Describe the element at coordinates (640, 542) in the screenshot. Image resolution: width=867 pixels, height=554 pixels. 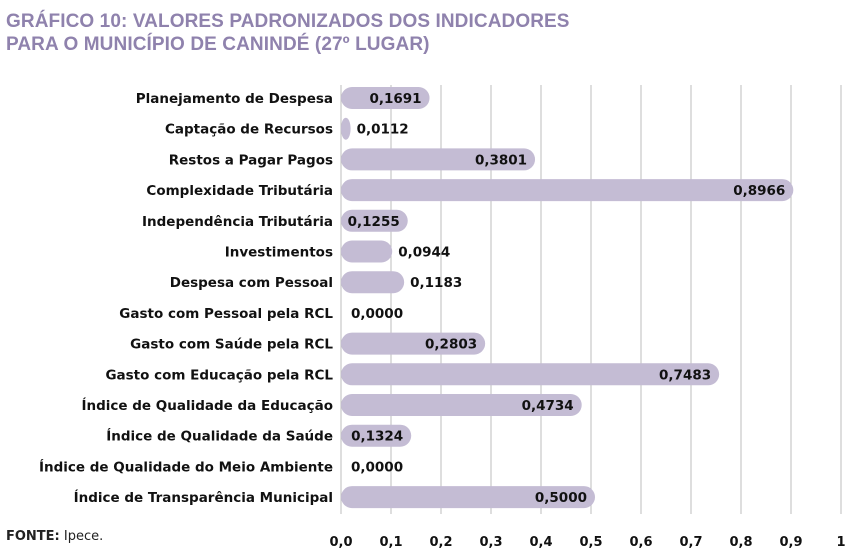
I see `x-tick-label: 0,6` at that location.